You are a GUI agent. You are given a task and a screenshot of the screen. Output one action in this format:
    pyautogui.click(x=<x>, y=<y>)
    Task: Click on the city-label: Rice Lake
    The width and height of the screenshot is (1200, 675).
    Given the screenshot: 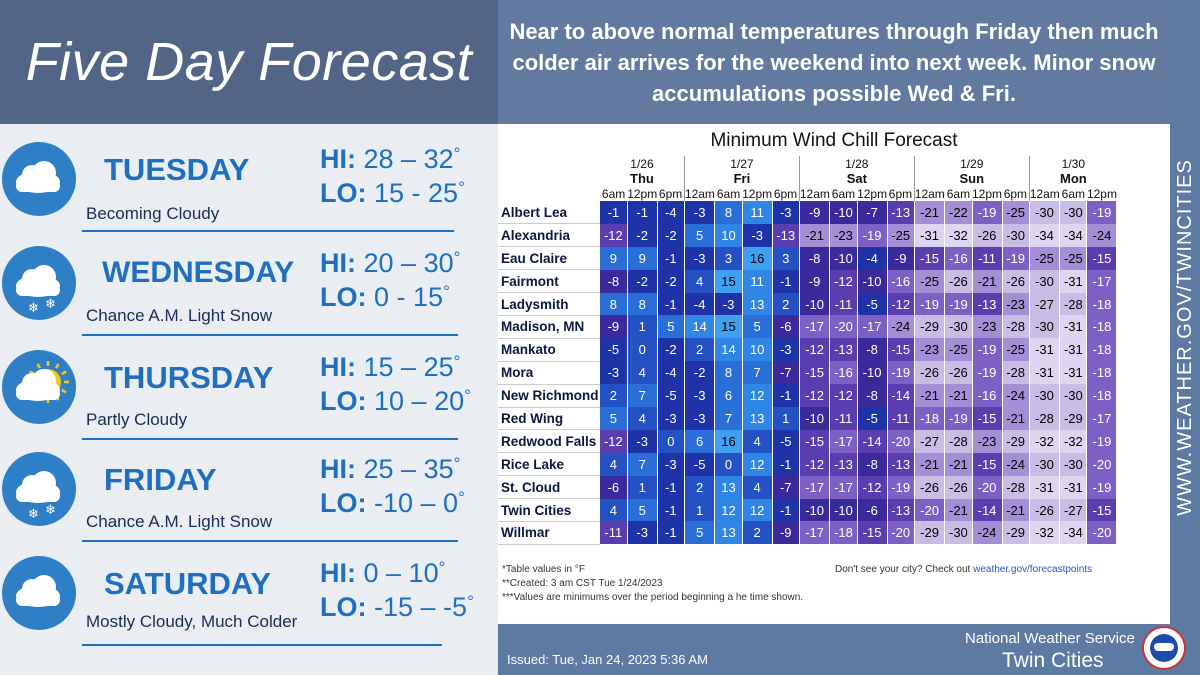 What is the action you would take?
    pyautogui.click(x=549, y=464)
    